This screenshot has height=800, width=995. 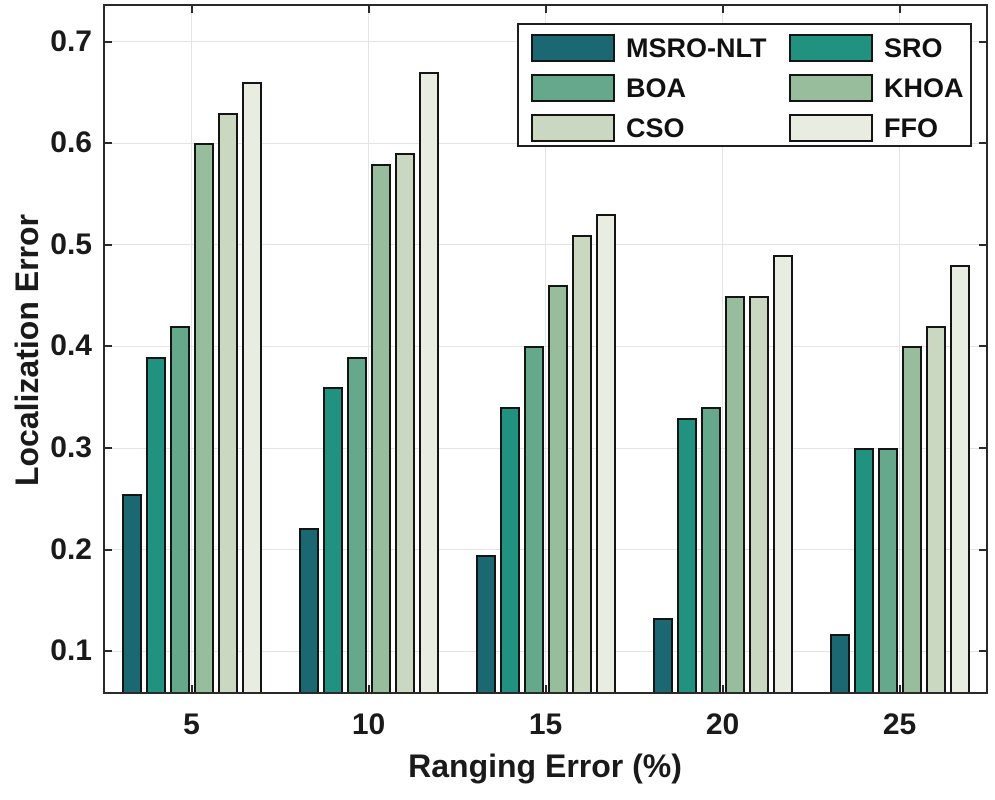 What do you see at coordinates (71, 143) in the screenshot?
I see `y-tick-label-0.6: 0.6` at bounding box center [71, 143].